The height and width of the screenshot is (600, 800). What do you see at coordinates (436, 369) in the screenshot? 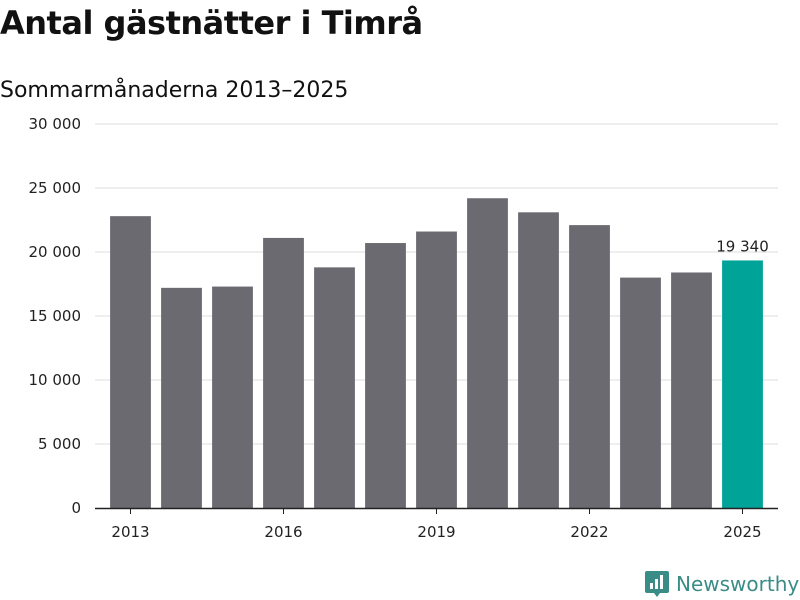
I see `bar-2019` at bounding box center [436, 369].